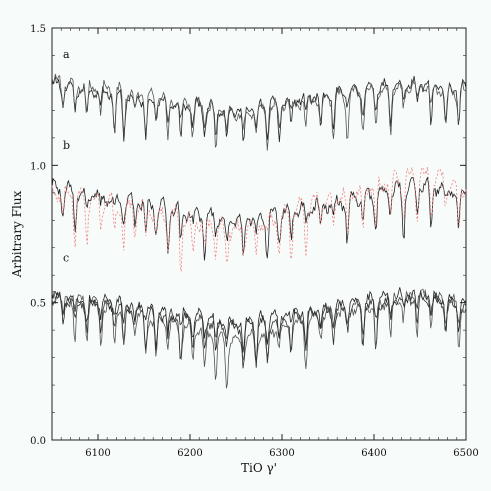 Image resolution: width=491 pixels, height=491 pixels. I want to click on labels-layer: a b c, so click(66, 156).